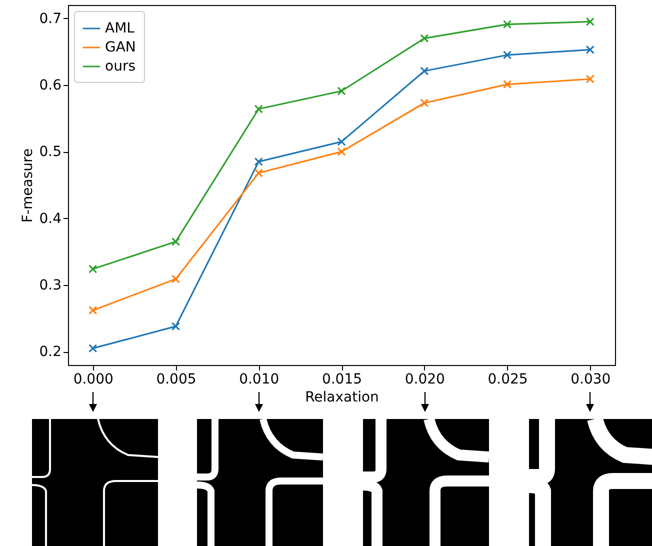 The width and height of the screenshot is (652, 546). Describe the element at coordinates (508, 380) in the screenshot. I see `x-tick-label: 0.025` at that location.